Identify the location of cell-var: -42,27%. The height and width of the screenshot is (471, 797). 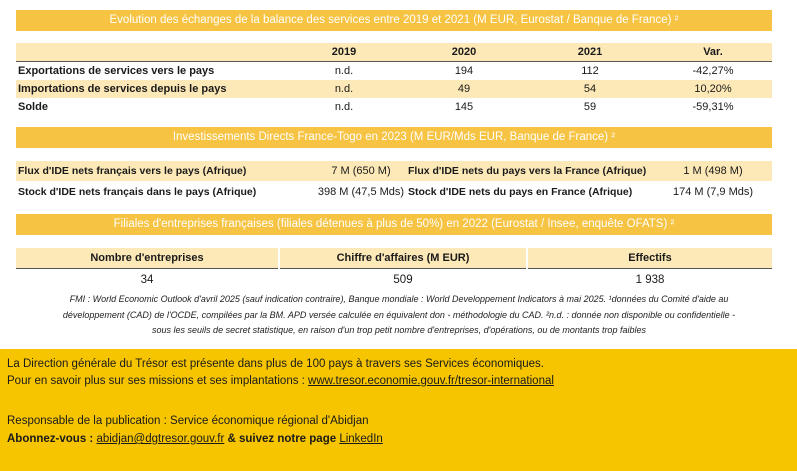
(713, 71).